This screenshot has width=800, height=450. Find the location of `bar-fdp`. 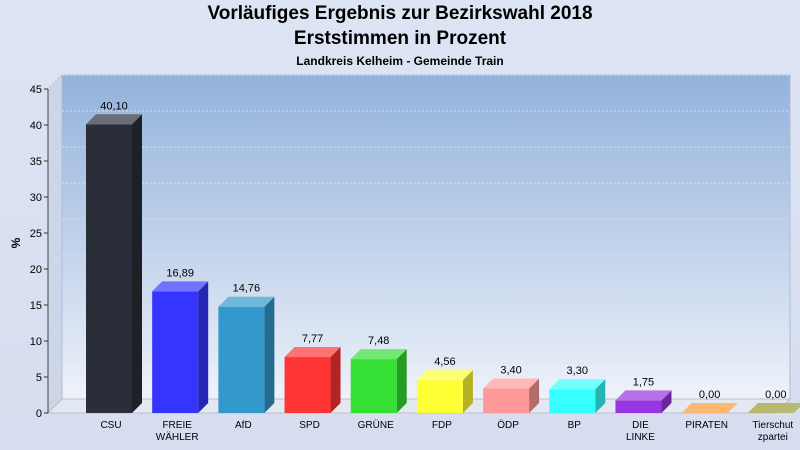

bar-fdp is located at coordinates (439, 396).